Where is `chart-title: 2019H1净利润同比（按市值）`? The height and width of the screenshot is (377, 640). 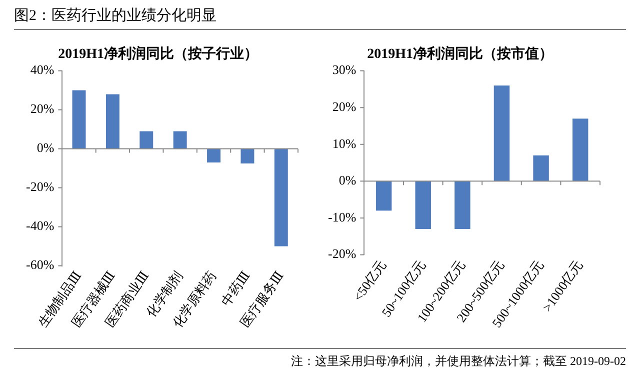
chart-title: 2019H1净利润同比（按市值） is located at coordinates (460, 53).